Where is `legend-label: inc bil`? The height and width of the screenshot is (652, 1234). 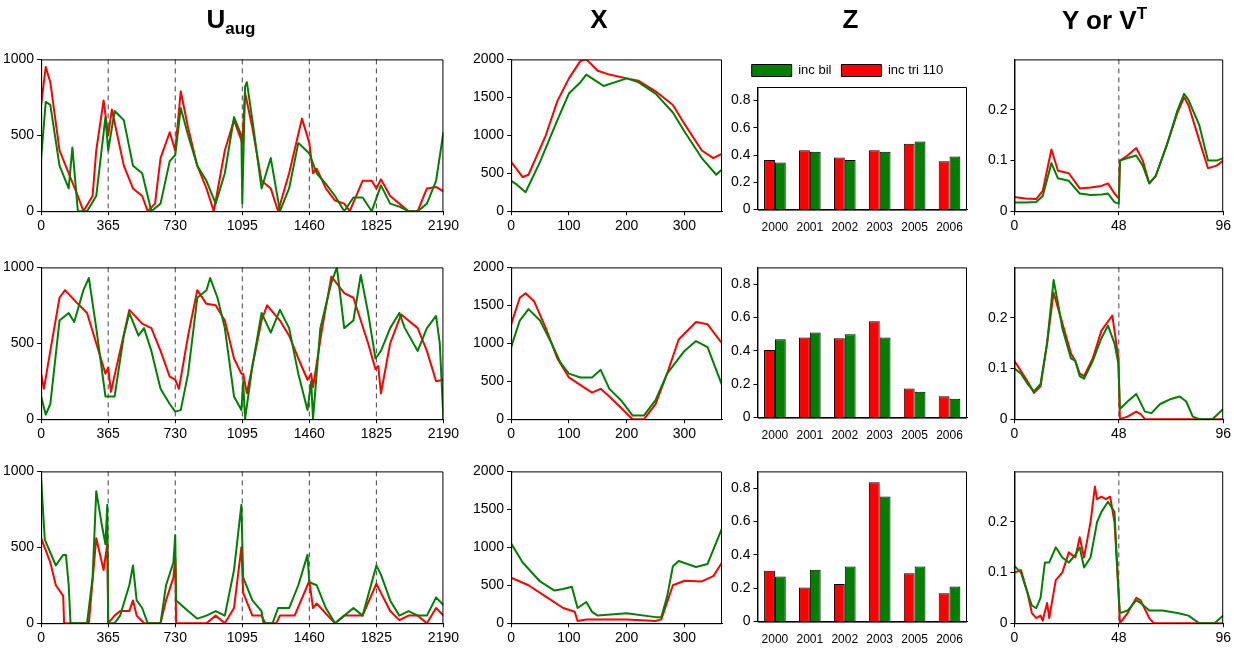
legend-label: inc bil is located at coordinates (815, 70).